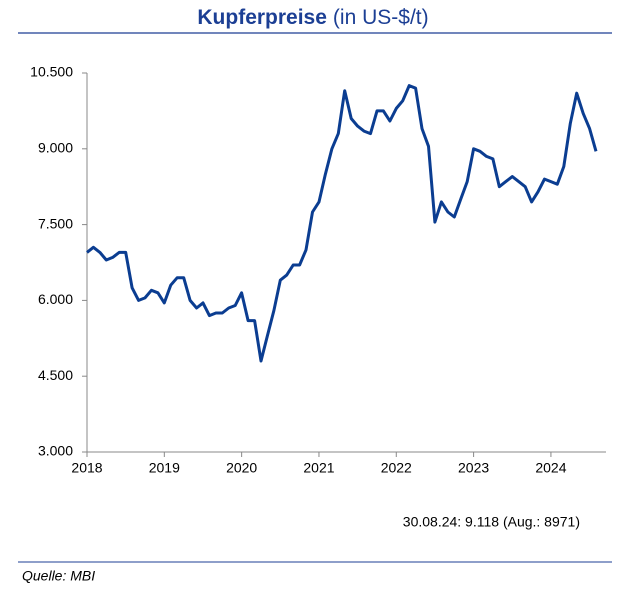  Describe the element at coordinates (262, 17) in the screenshot. I see `title: Kupferpreise` at that location.